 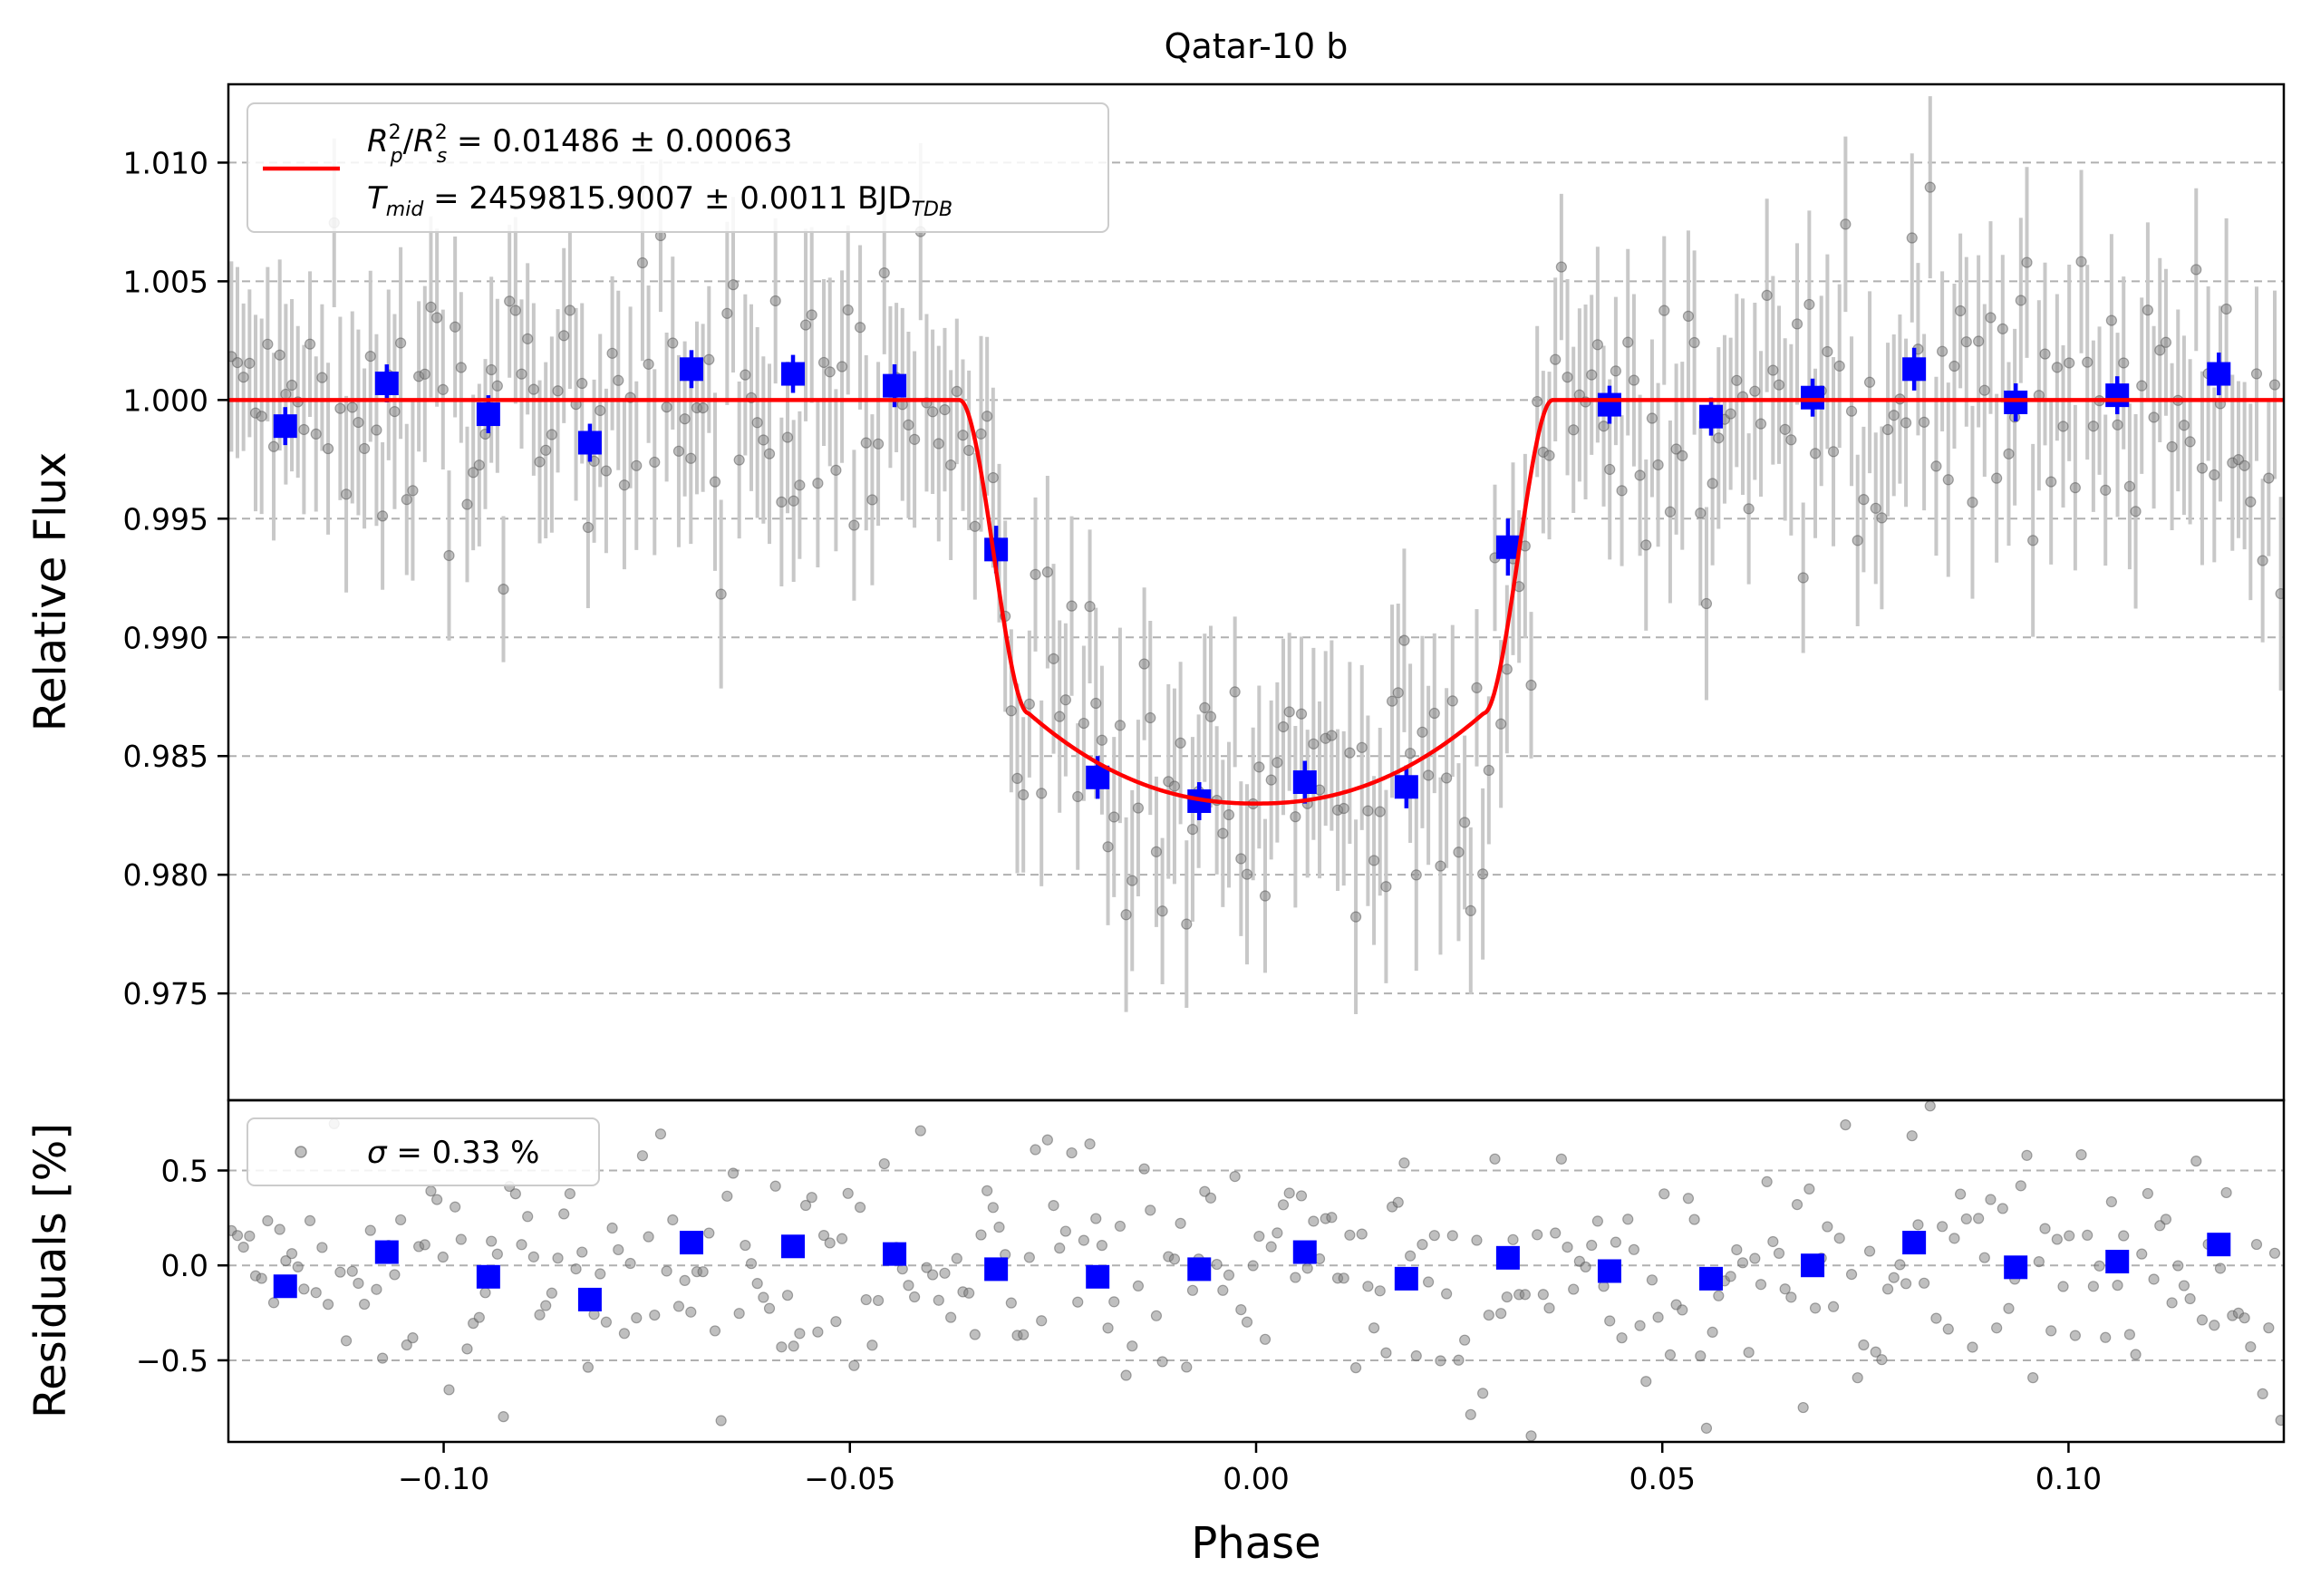 I want to click on top-y-tick-label: 1.005, so click(x=165, y=281).